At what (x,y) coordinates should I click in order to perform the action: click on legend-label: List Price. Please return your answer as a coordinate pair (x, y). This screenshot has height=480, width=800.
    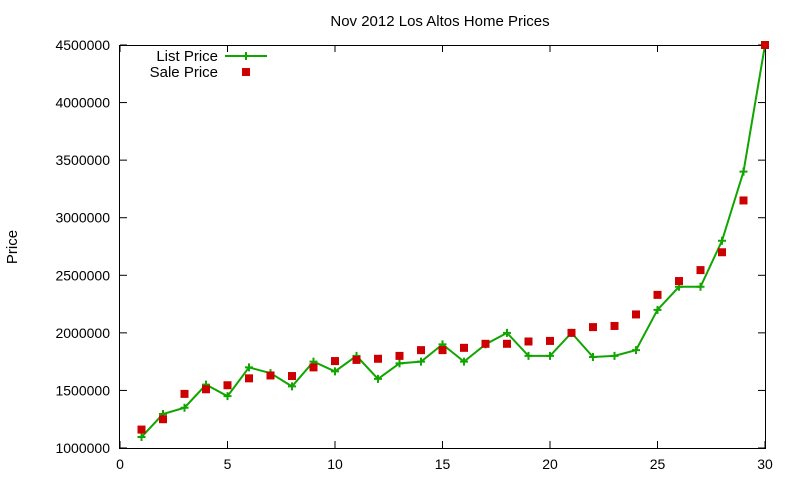
    Looking at the image, I should click on (187, 56).